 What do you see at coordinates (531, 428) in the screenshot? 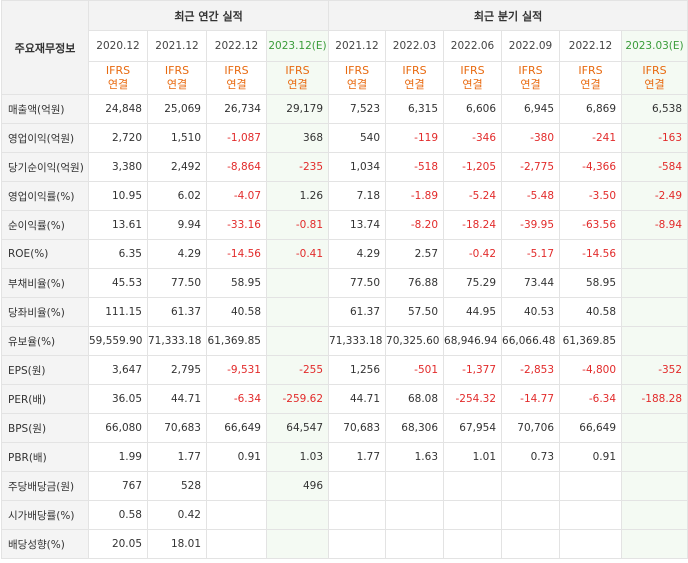
I see `table-cell: 70,706` at bounding box center [531, 428].